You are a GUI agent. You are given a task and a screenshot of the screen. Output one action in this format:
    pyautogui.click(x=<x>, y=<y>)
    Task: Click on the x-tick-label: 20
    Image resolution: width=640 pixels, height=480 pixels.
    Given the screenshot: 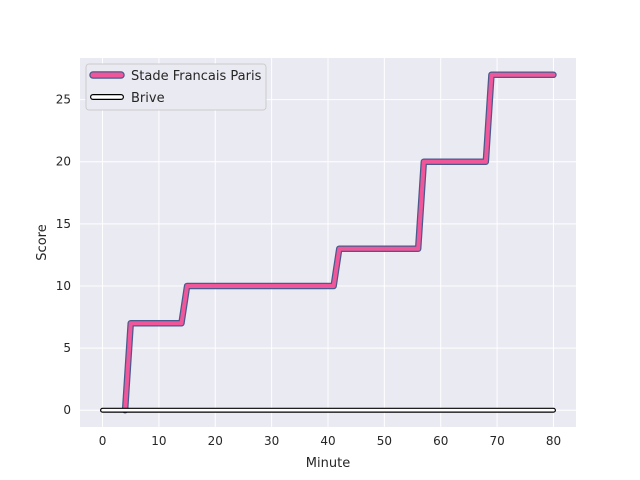 What is the action you would take?
    pyautogui.click(x=215, y=441)
    